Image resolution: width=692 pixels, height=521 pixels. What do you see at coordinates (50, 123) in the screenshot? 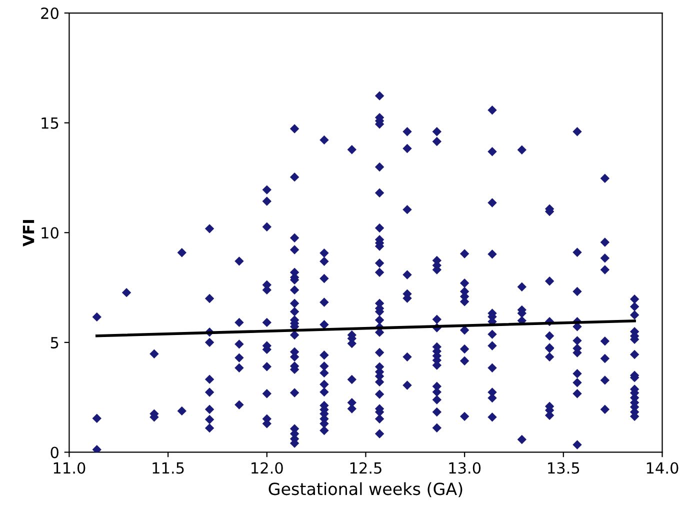
I see `y-tick-label: 15` at bounding box center [50, 123].